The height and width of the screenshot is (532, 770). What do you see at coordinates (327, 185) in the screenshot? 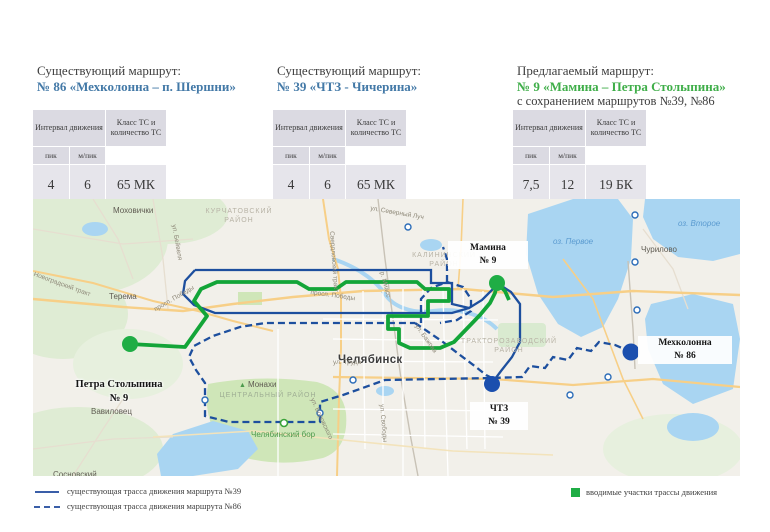
I see `value-offpeak: 6` at bounding box center [327, 185].